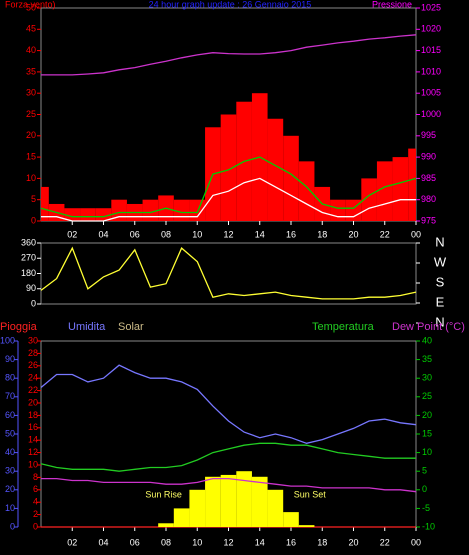 This screenshot has width=469, height=555. Describe the element at coordinates (33, 378) in the screenshot. I see `y-tick-label: 24` at that location.